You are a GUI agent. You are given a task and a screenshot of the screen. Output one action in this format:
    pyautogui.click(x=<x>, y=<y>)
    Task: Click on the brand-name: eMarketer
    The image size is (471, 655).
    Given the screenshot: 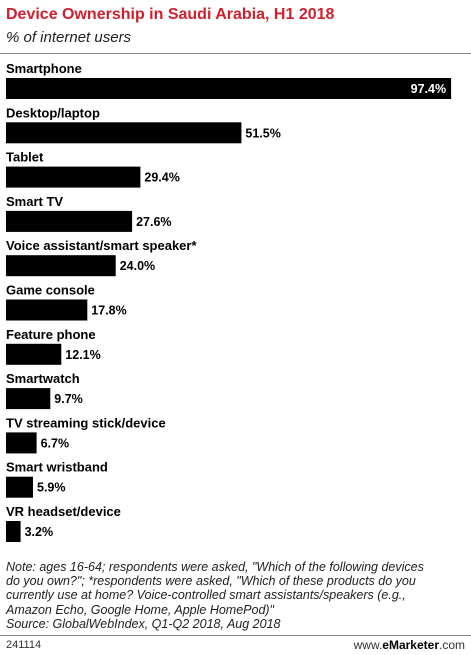 What is the action you would take?
    pyautogui.click(x=410, y=645)
    